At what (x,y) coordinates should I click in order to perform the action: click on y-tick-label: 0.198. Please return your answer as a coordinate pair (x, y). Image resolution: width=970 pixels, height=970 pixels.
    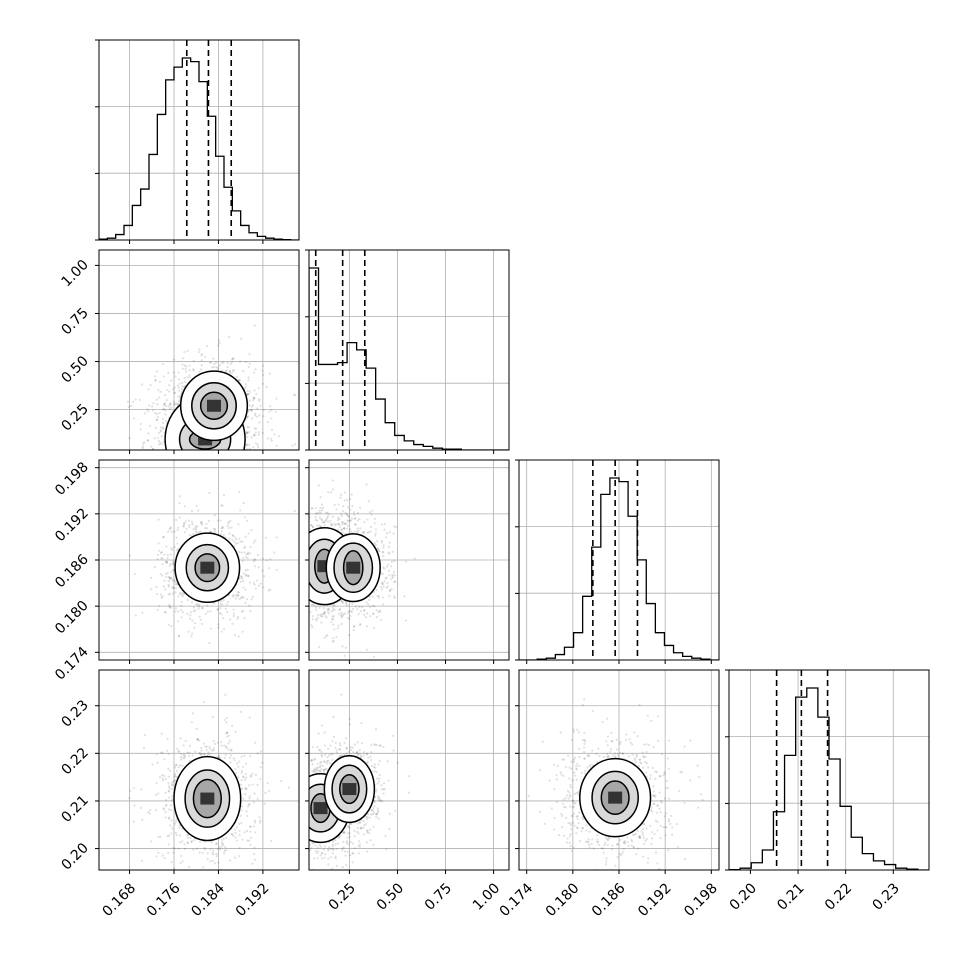
    Looking at the image, I should click on (72, 479).